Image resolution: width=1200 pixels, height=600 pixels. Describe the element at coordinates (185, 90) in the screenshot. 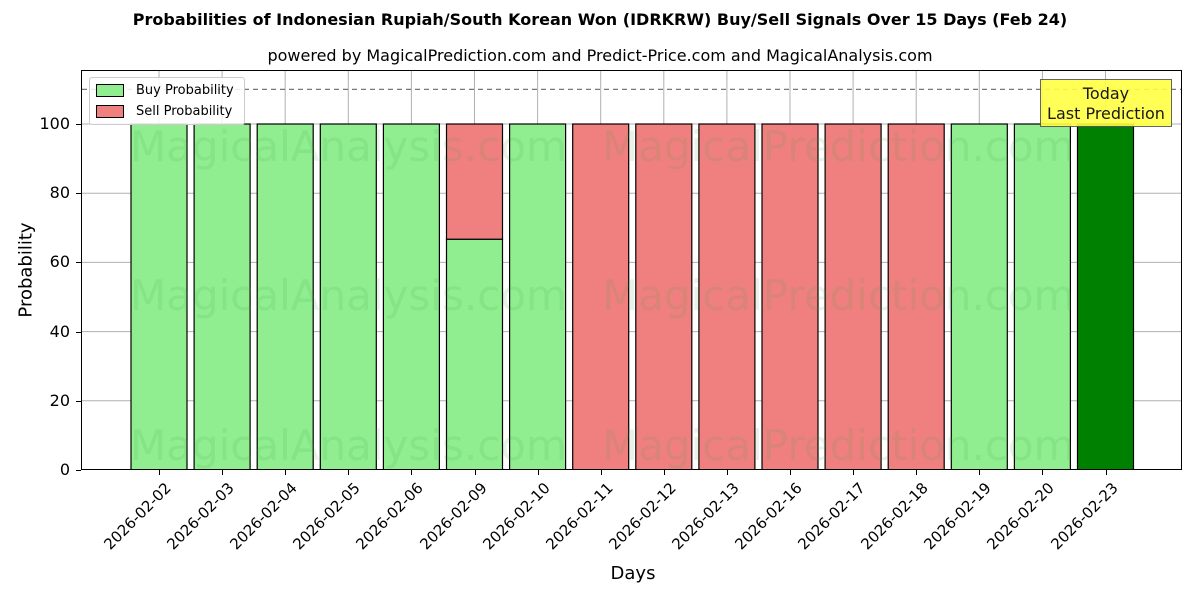

I see `legend-buy-label: Buy Probability` at that location.